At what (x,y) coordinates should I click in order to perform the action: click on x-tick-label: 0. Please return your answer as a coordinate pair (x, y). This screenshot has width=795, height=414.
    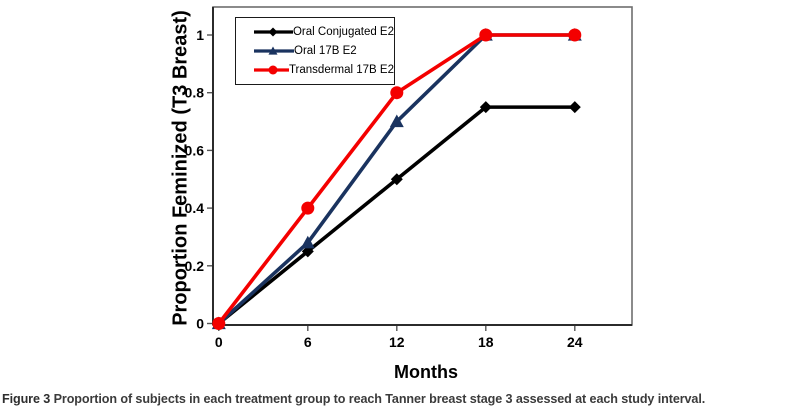
    Looking at the image, I should click on (219, 342).